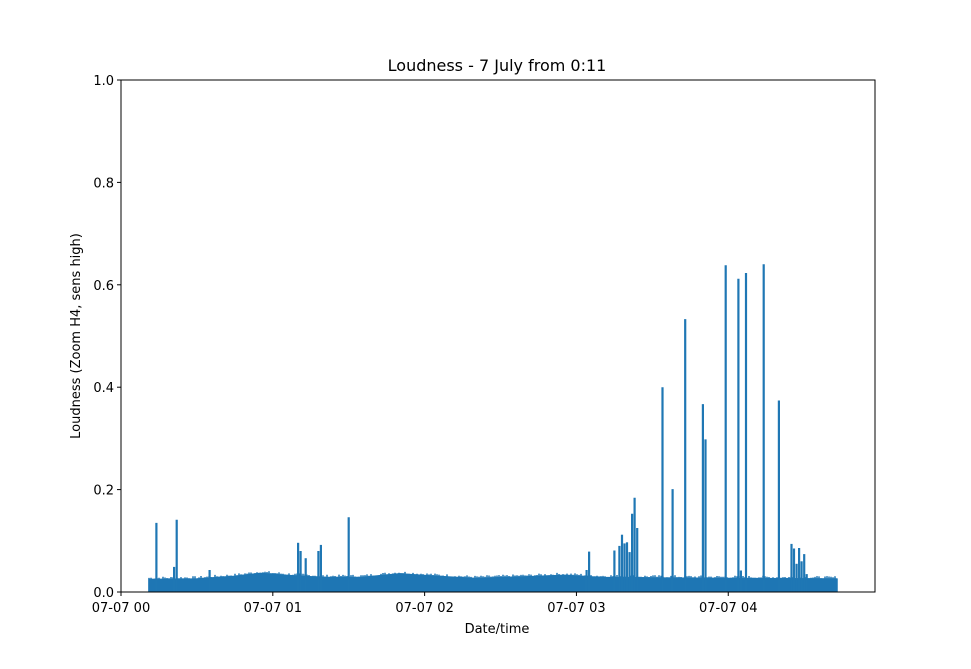  I want to click on y-tick-label-0: 0.0, so click(103, 593).